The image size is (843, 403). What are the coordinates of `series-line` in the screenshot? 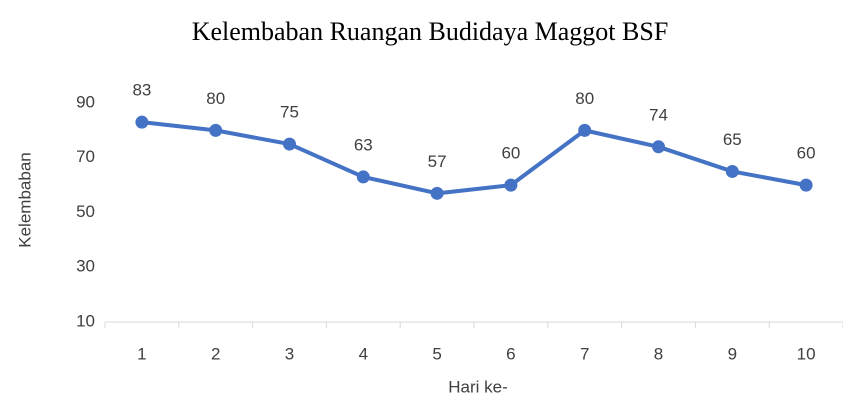 It's located at (474, 158).